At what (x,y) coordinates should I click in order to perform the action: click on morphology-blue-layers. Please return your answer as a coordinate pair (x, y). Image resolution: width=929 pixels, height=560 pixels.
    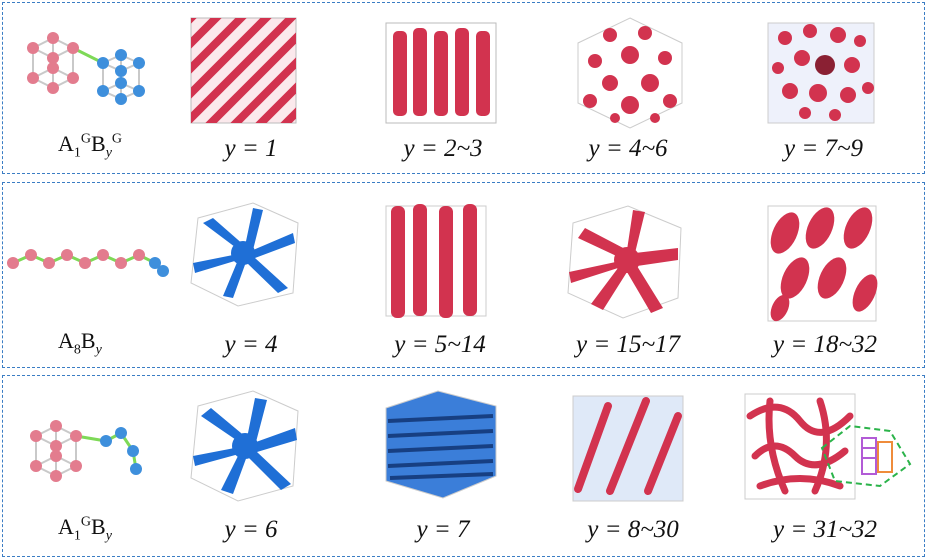
    Looking at the image, I should click on (440, 446).